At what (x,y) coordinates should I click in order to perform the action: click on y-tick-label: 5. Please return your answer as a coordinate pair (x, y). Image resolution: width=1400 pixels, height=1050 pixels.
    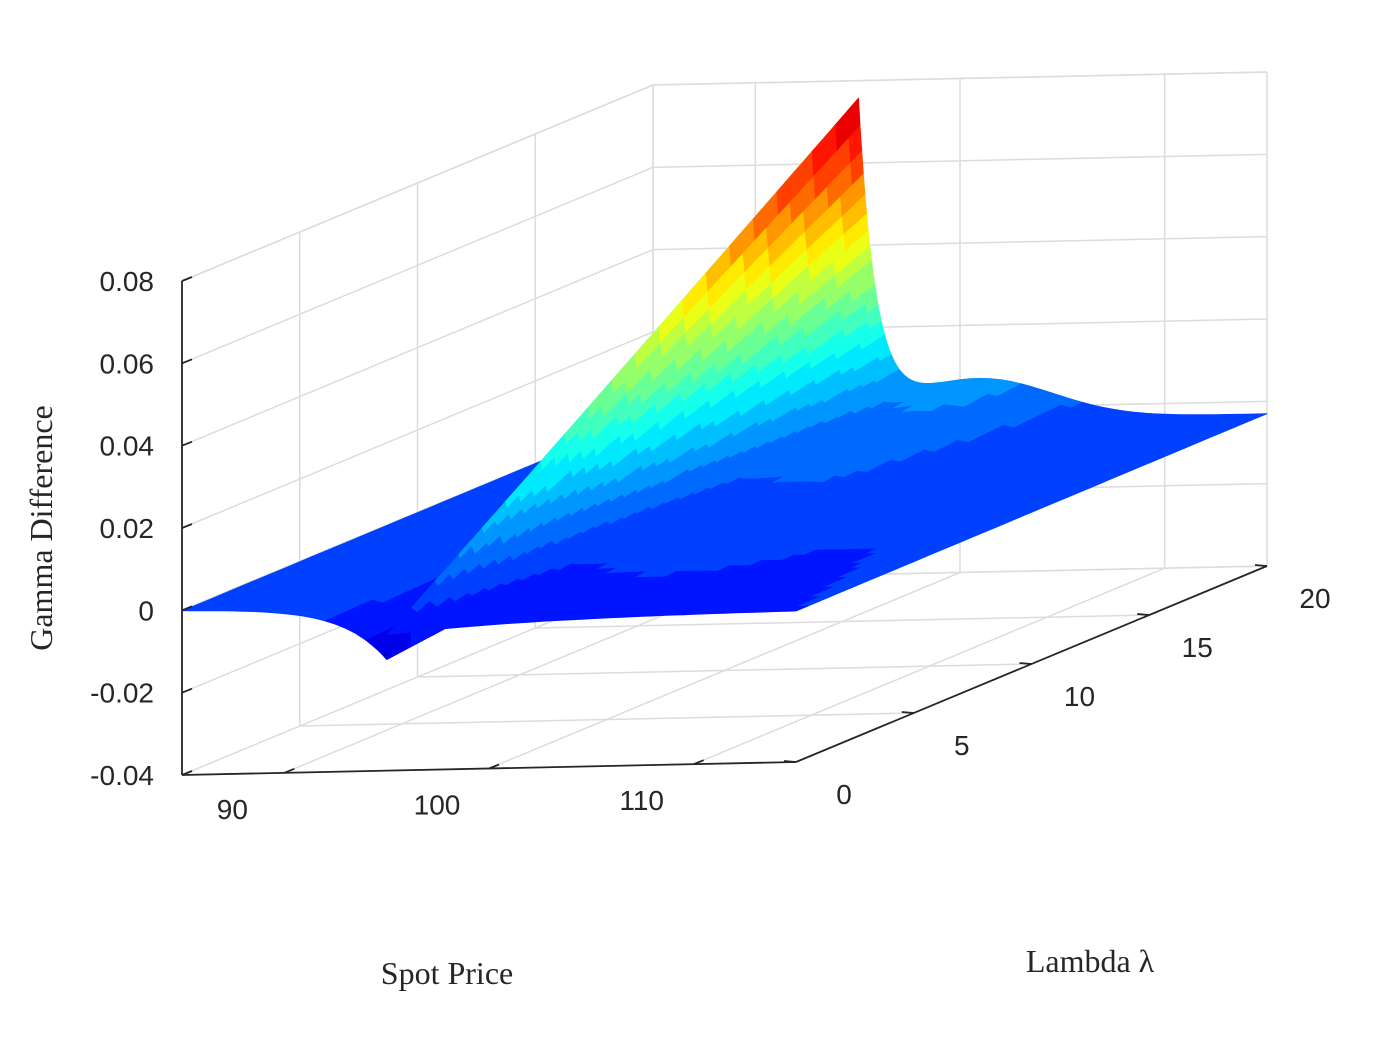
    Looking at the image, I should click on (962, 745).